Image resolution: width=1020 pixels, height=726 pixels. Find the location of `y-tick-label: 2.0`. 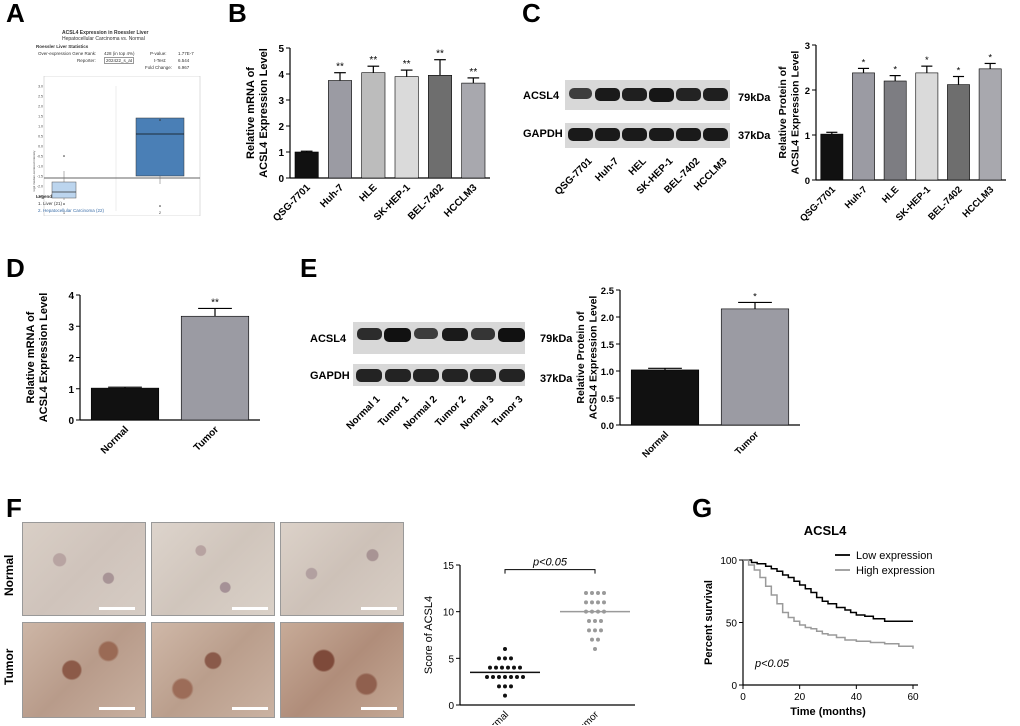

y-tick-label: 2.0 is located at coordinates (607, 318).